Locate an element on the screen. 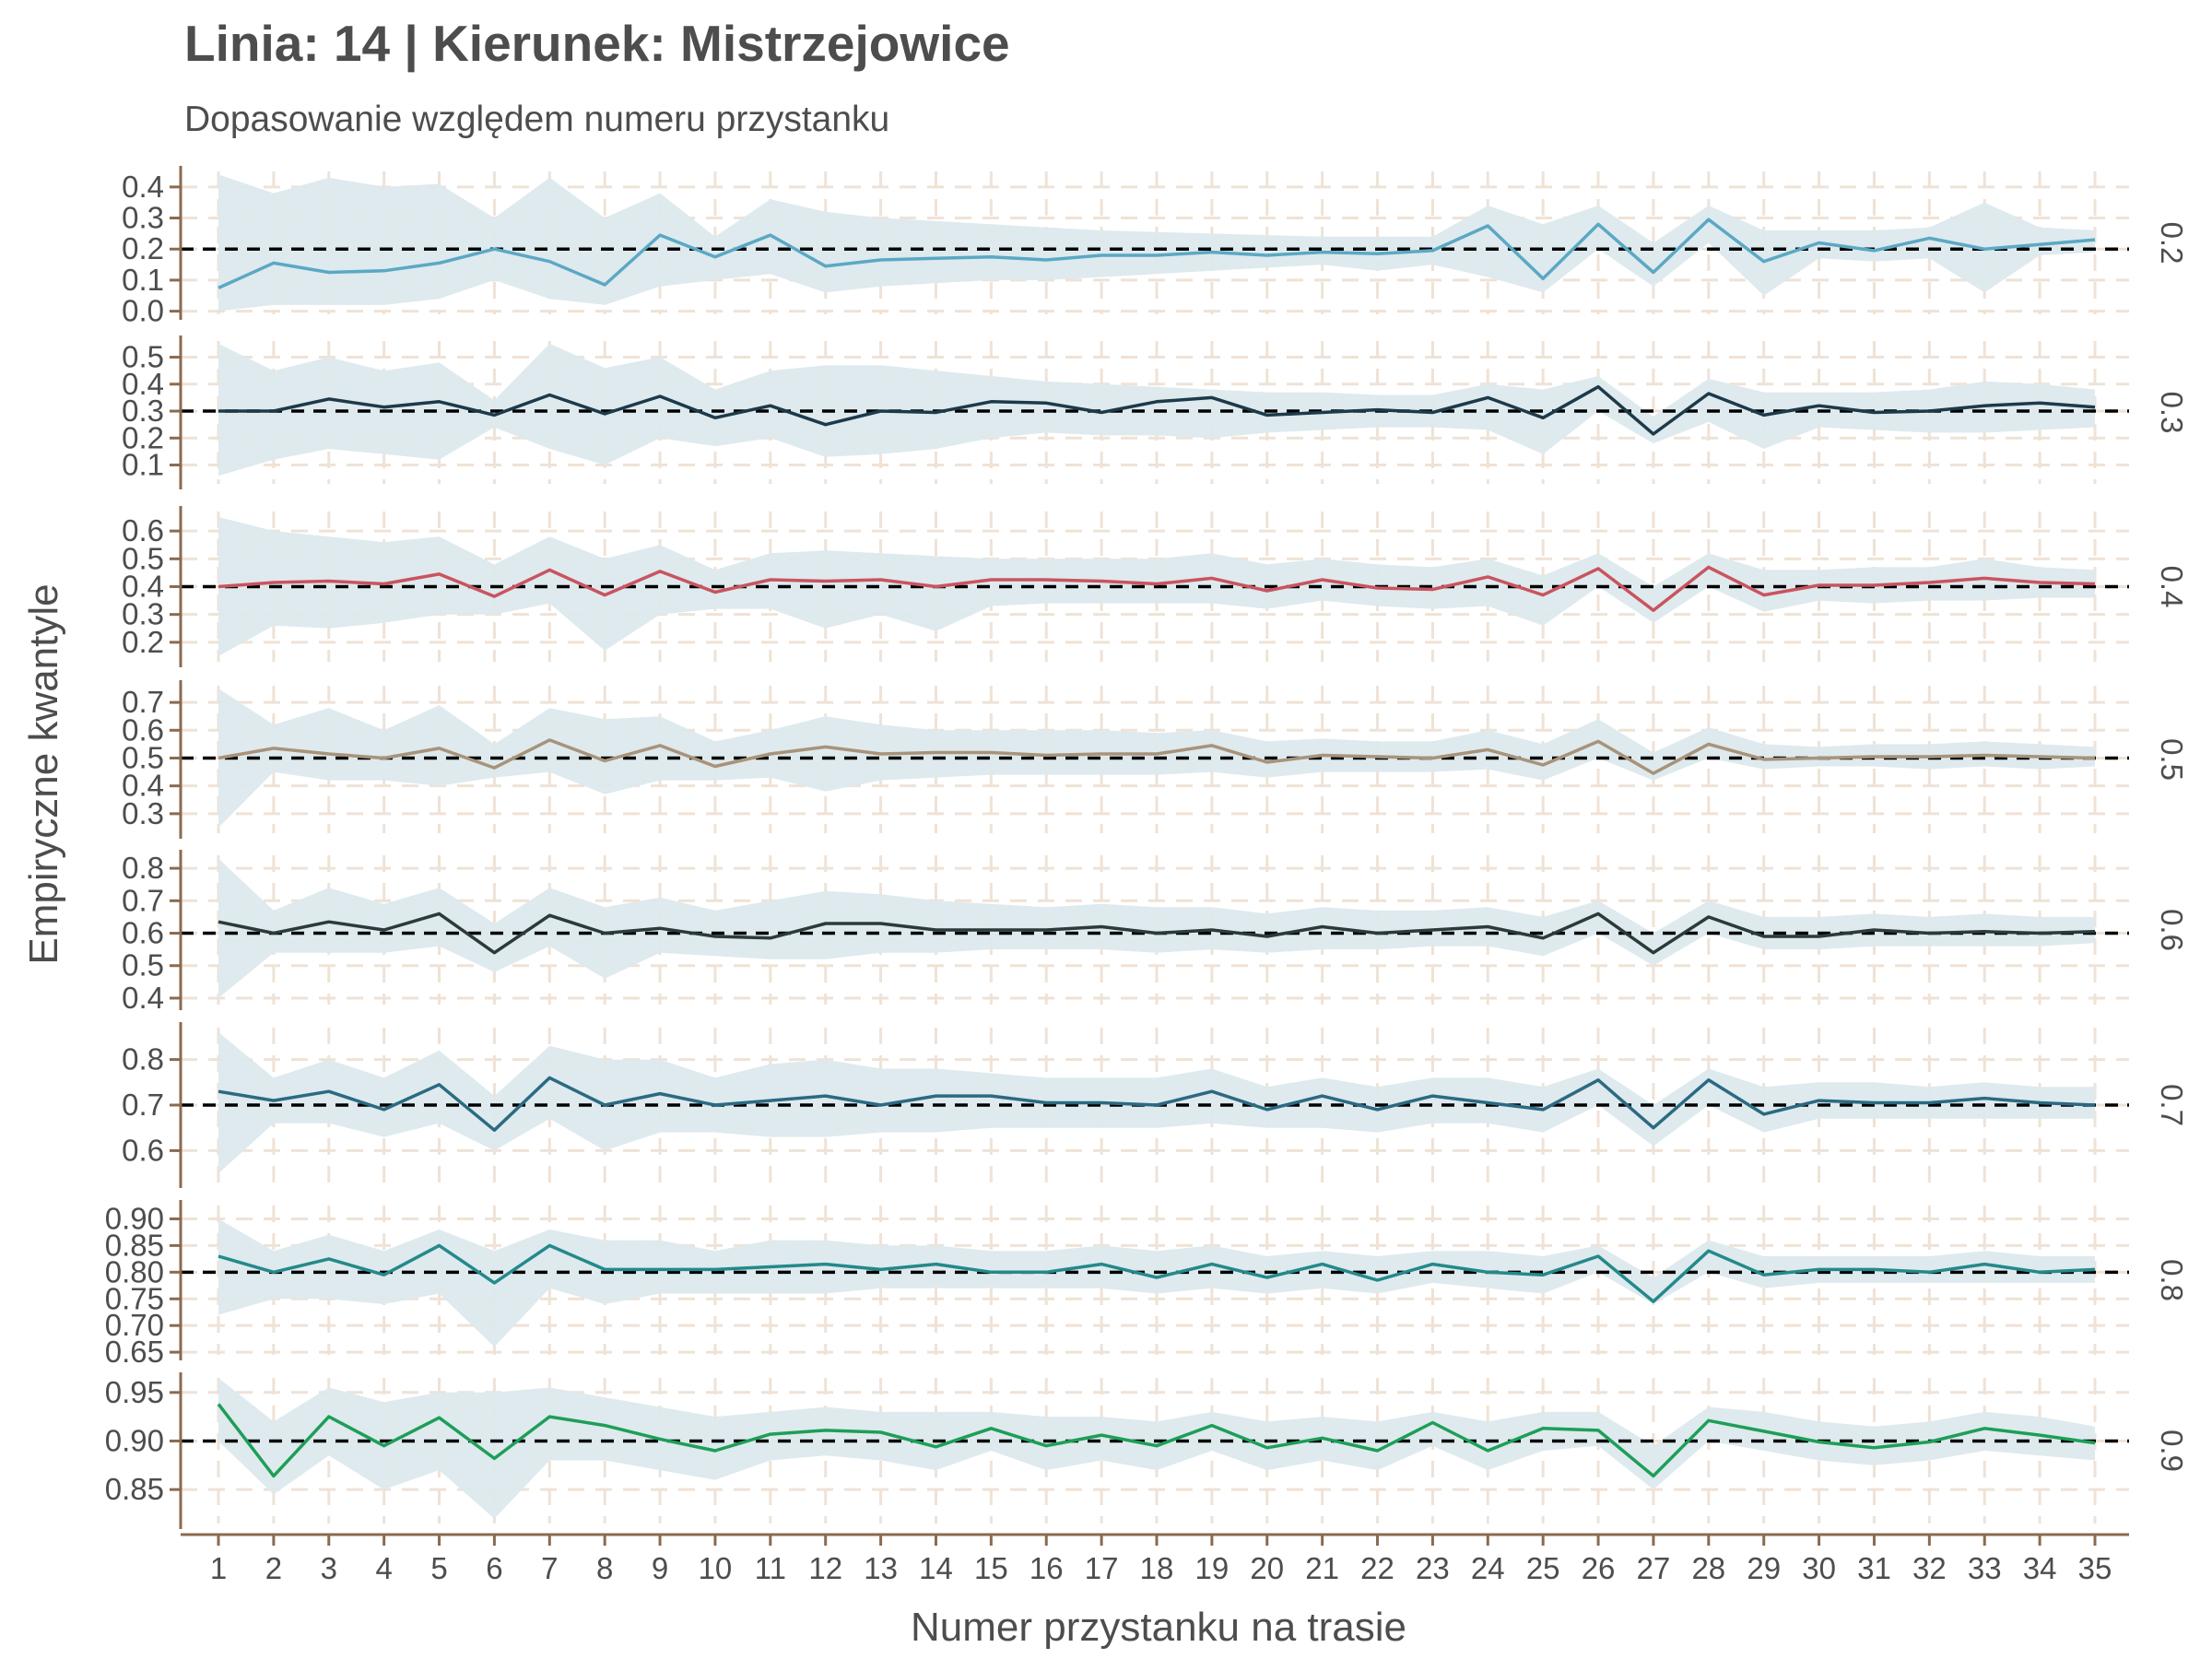  facet-panel: 0.40.50.60.70.80.6 is located at coordinates (1155, 932).